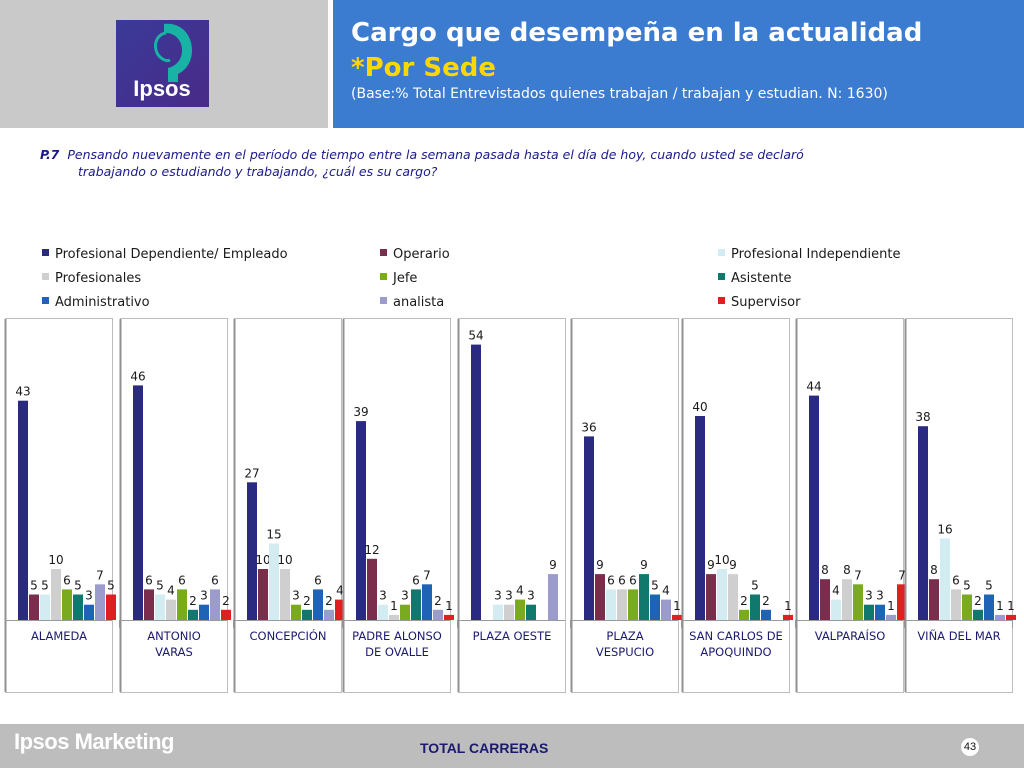  I want to click on category-label: PADRE ALONSO, so click(397, 636).